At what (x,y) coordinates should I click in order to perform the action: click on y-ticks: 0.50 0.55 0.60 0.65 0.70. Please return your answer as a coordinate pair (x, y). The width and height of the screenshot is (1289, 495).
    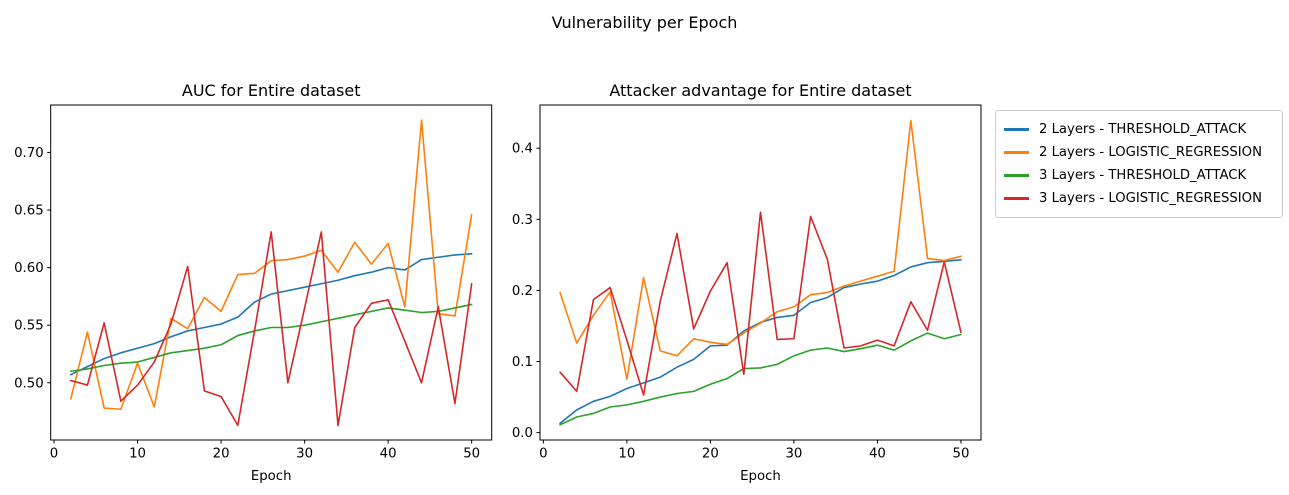
    Looking at the image, I should click on (32, 268).